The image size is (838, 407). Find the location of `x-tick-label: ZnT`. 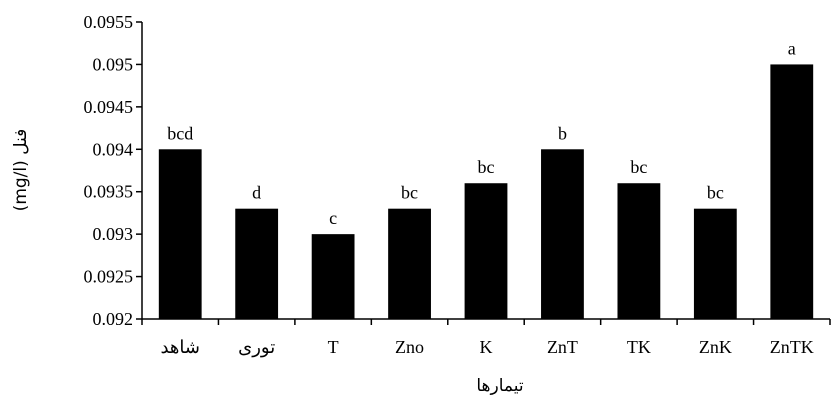

x-tick-label: ZnT is located at coordinates (562, 347).